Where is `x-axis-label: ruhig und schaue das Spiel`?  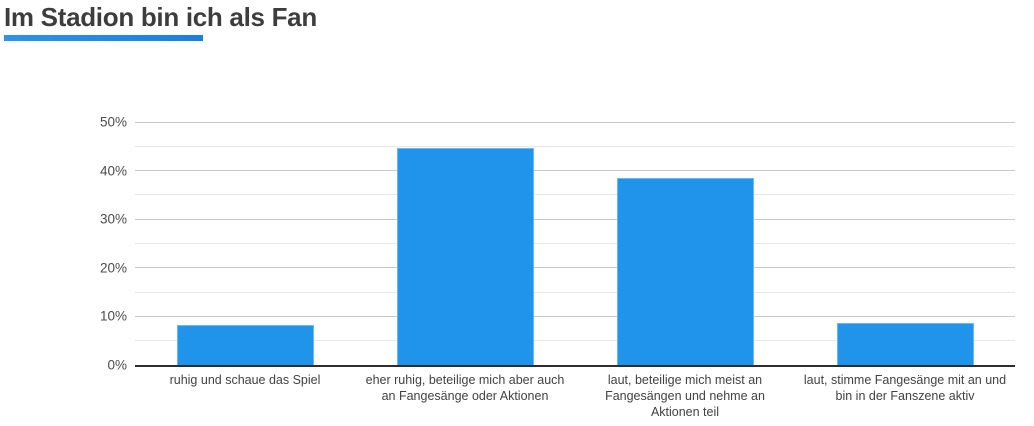 x-axis-label: ruhig und schaue das Spiel is located at coordinates (245, 380).